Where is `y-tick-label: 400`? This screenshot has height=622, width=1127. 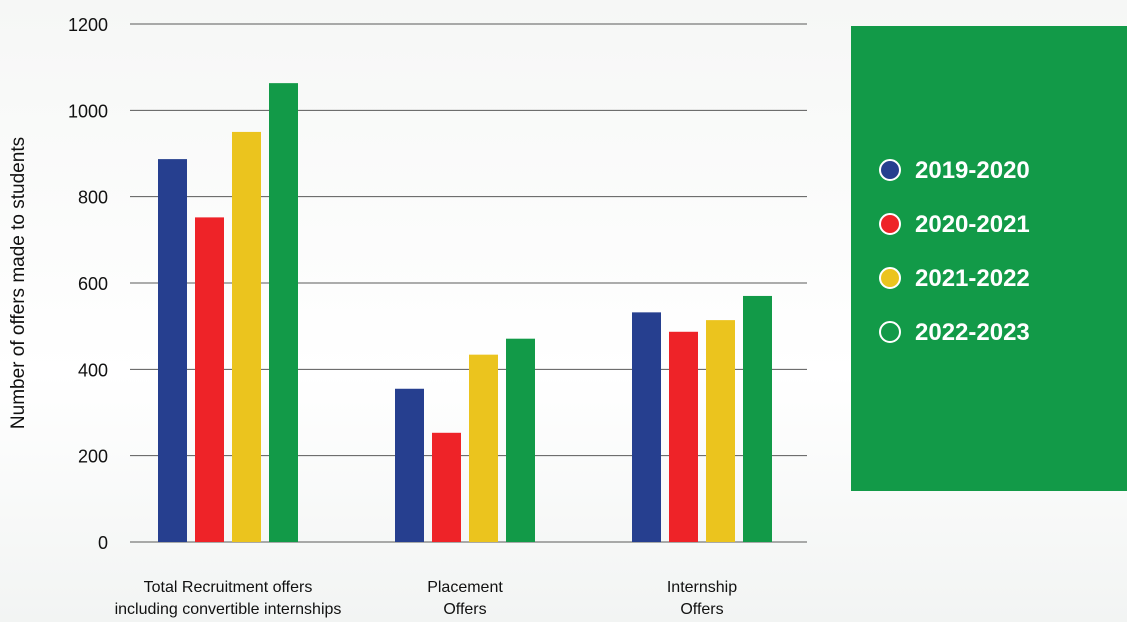
y-tick-label: 400 is located at coordinates (93, 370).